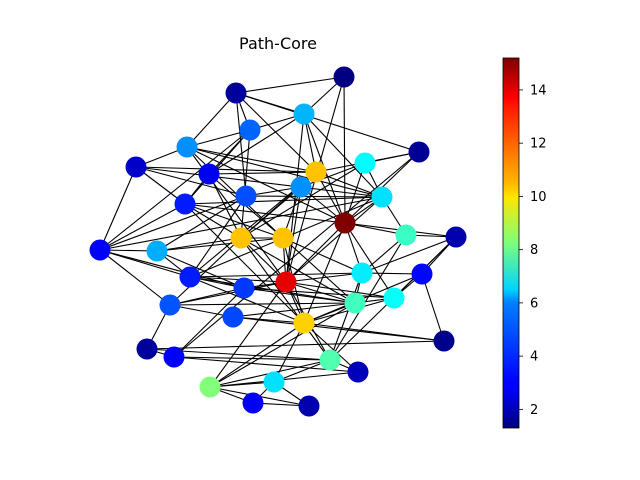 This screenshot has width=640, height=480. What do you see at coordinates (538, 144) in the screenshot?
I see `colorbar-tick-label: 12` at bounding box center [538, 144].